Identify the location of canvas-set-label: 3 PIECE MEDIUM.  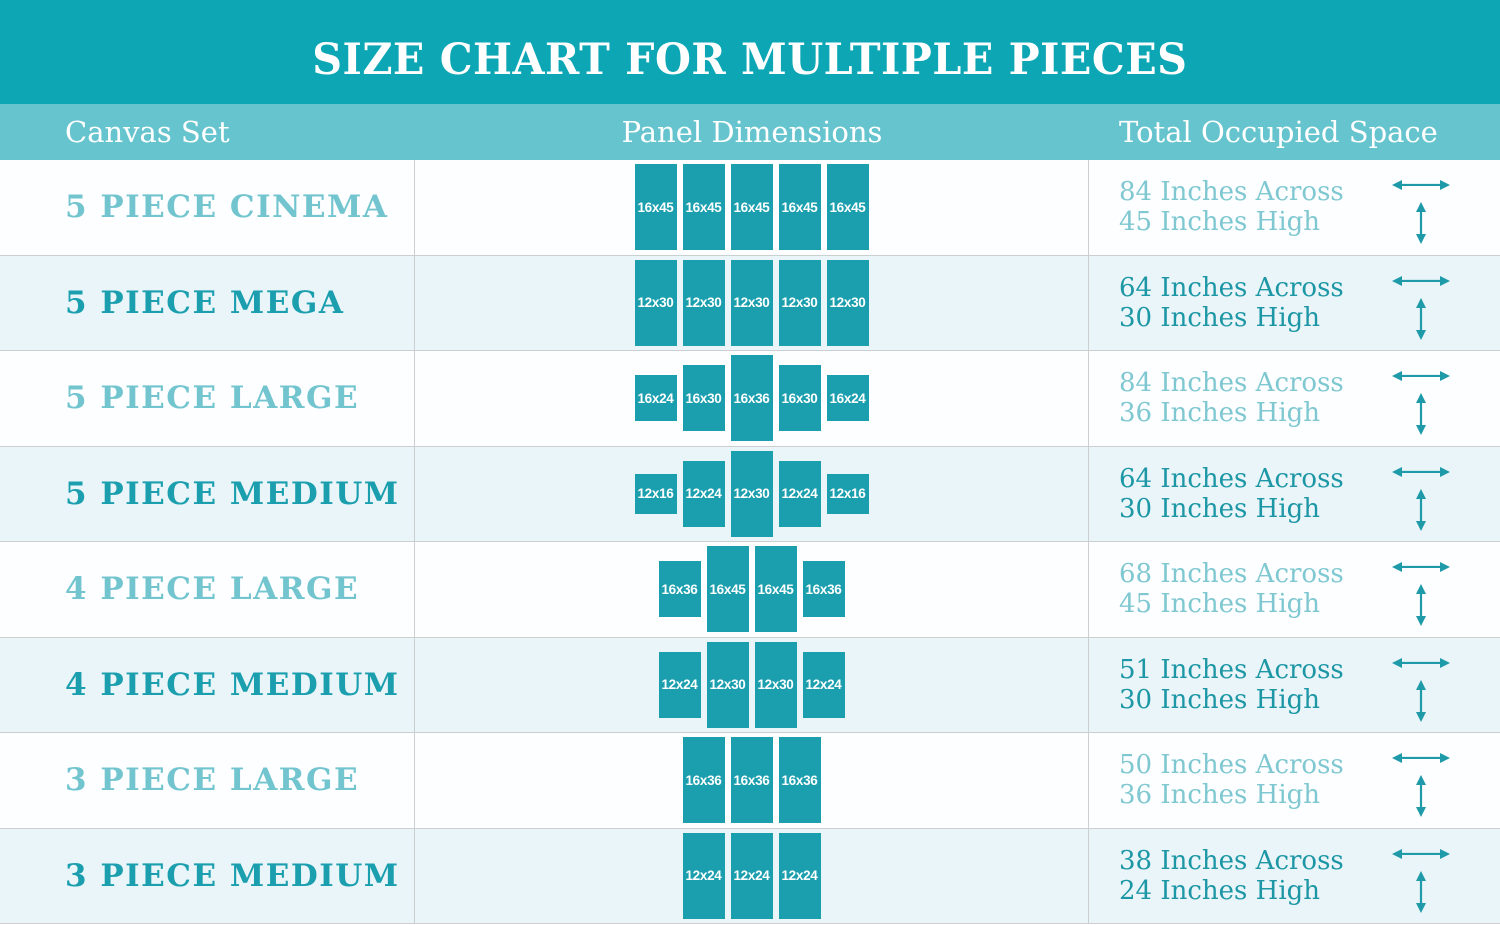
(232, 875).